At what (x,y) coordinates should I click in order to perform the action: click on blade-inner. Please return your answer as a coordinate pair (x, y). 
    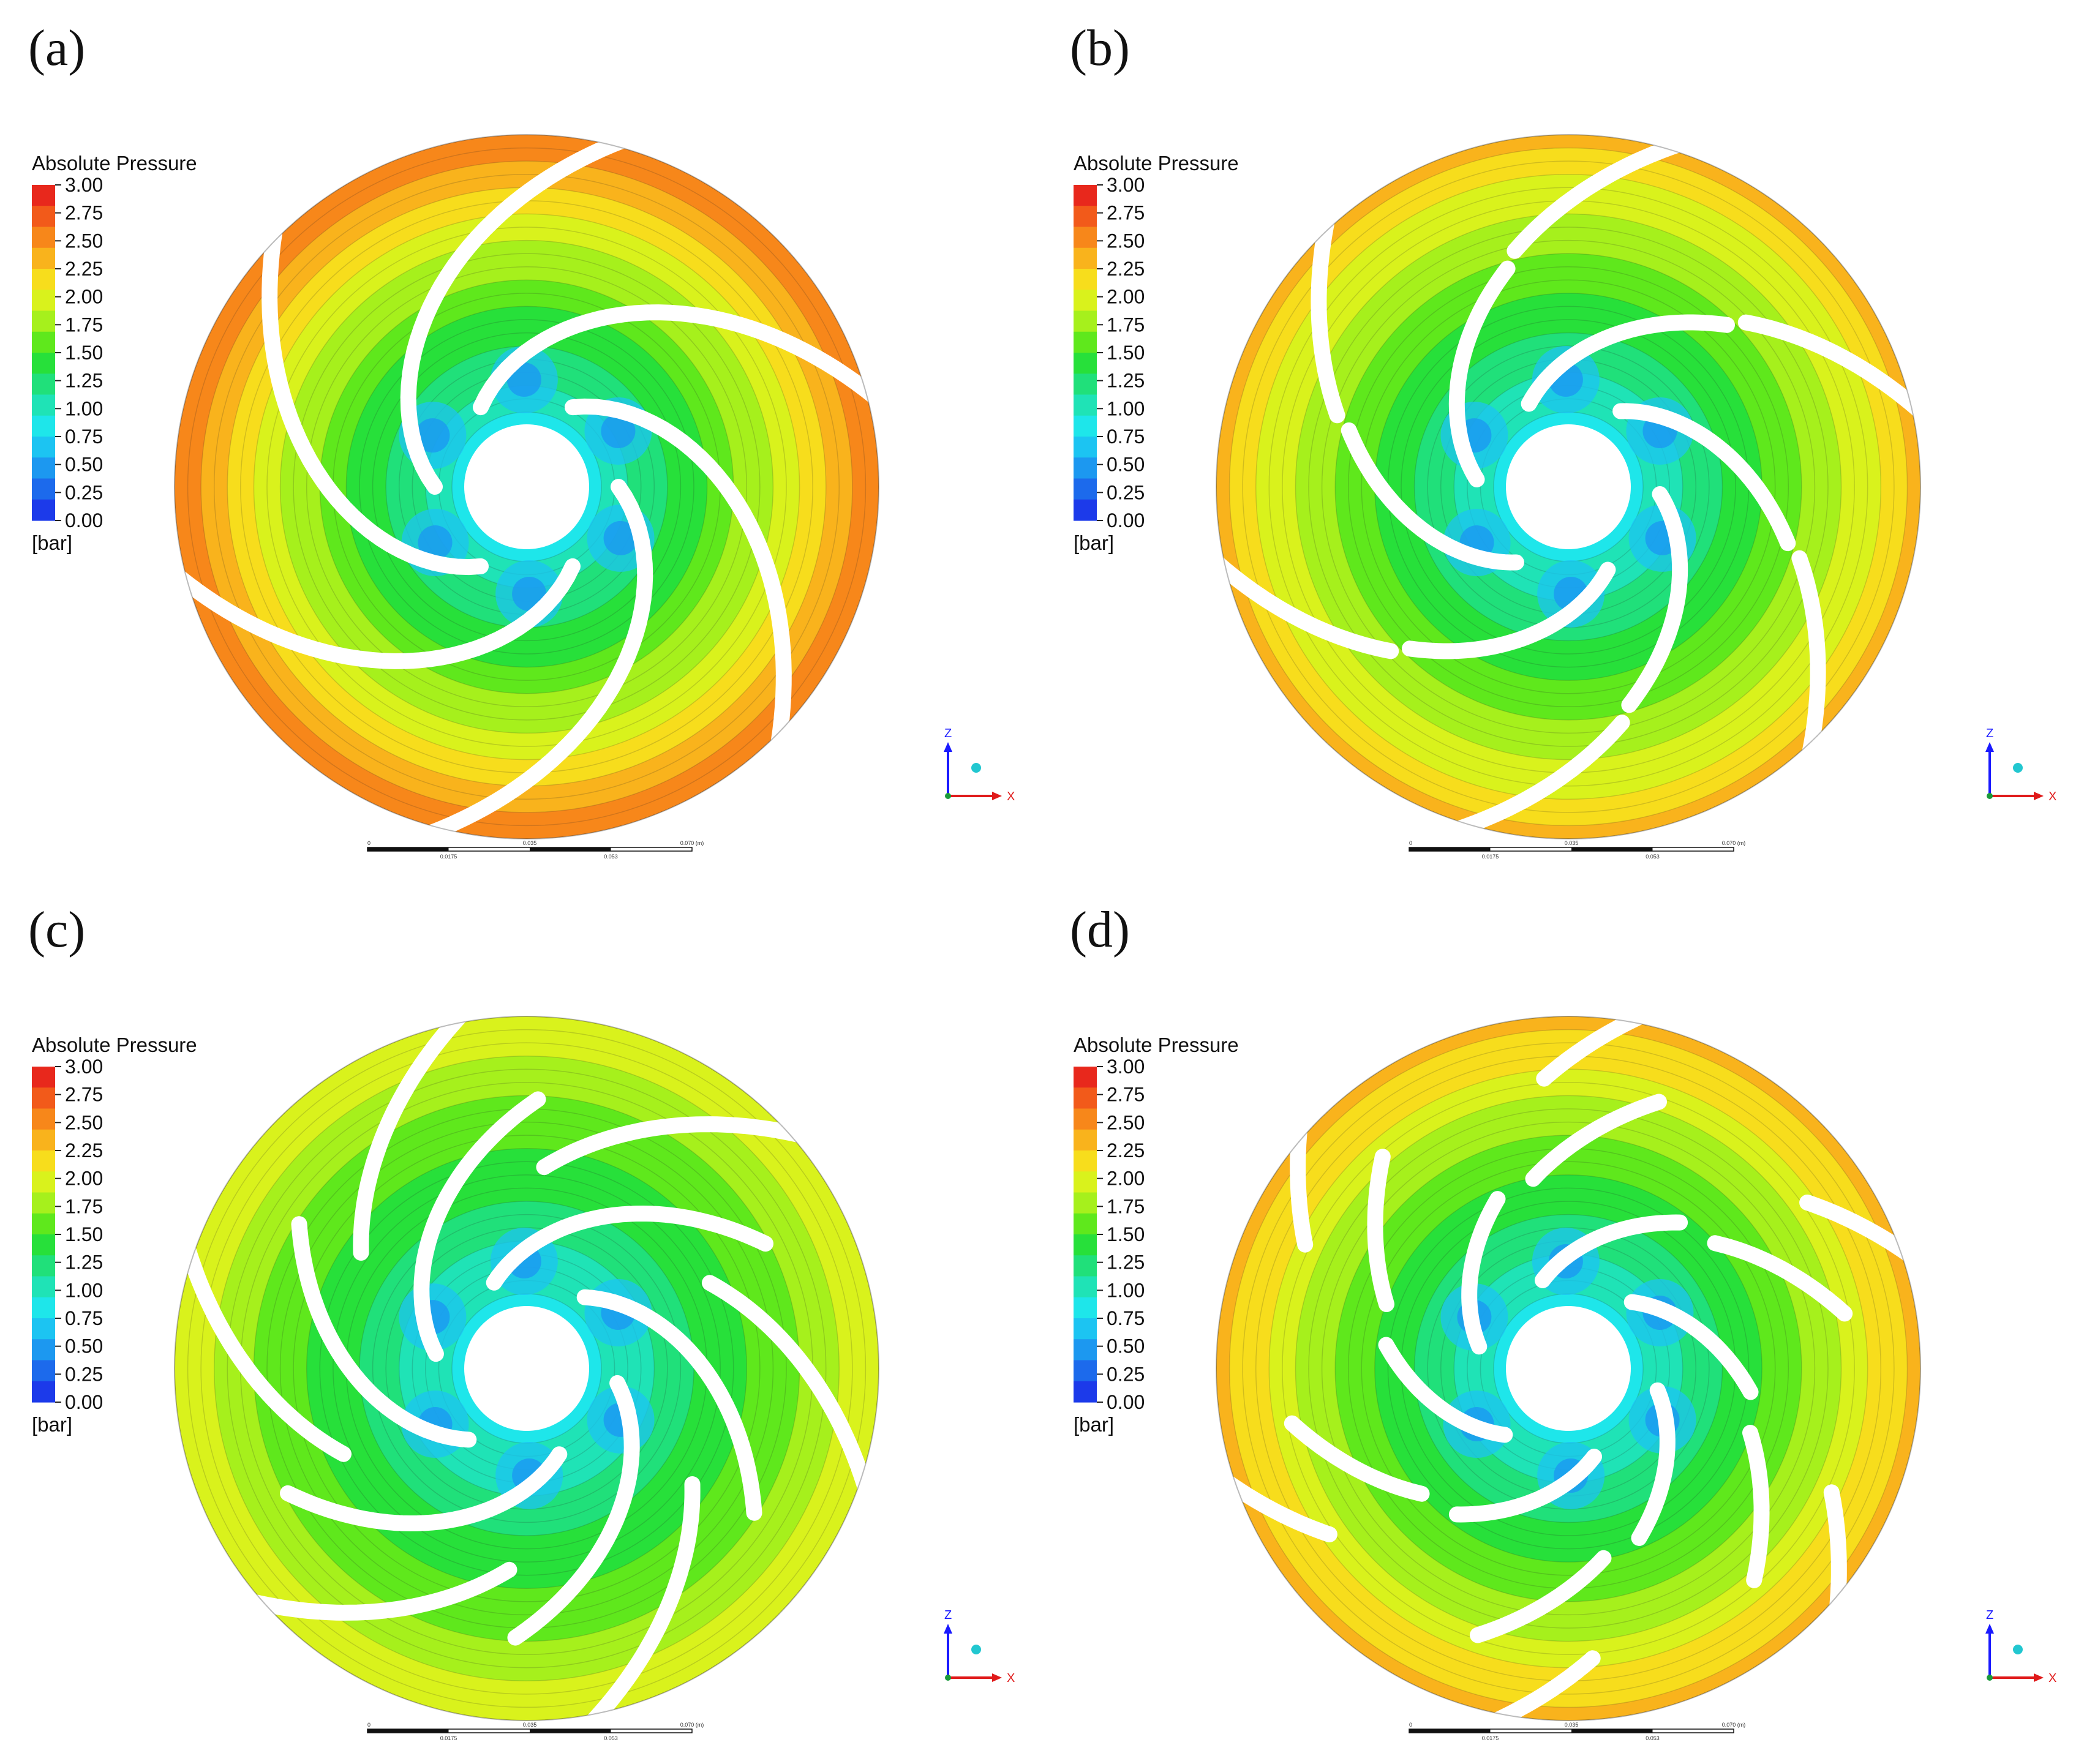
    Looking at the image, I should click on (1628, 363).